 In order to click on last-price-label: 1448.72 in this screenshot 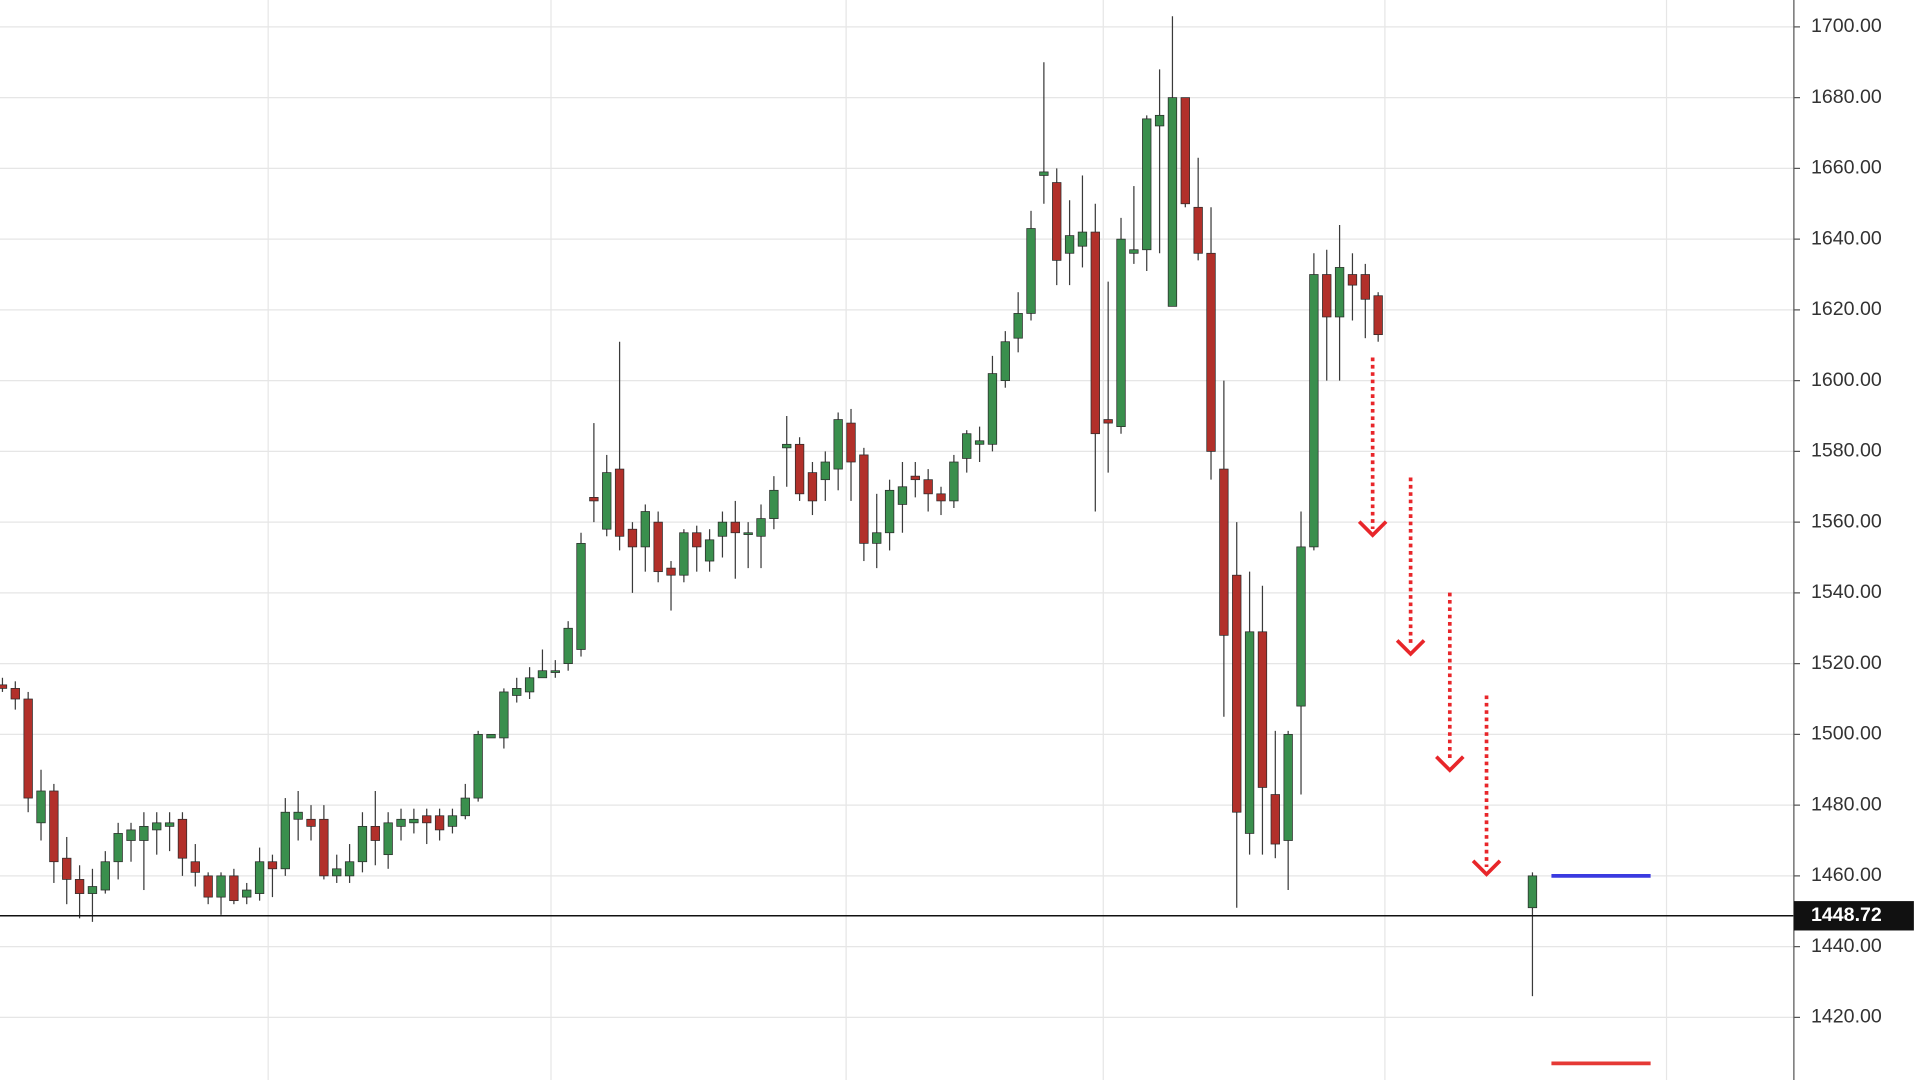, I will do `click(1846, 915)`.